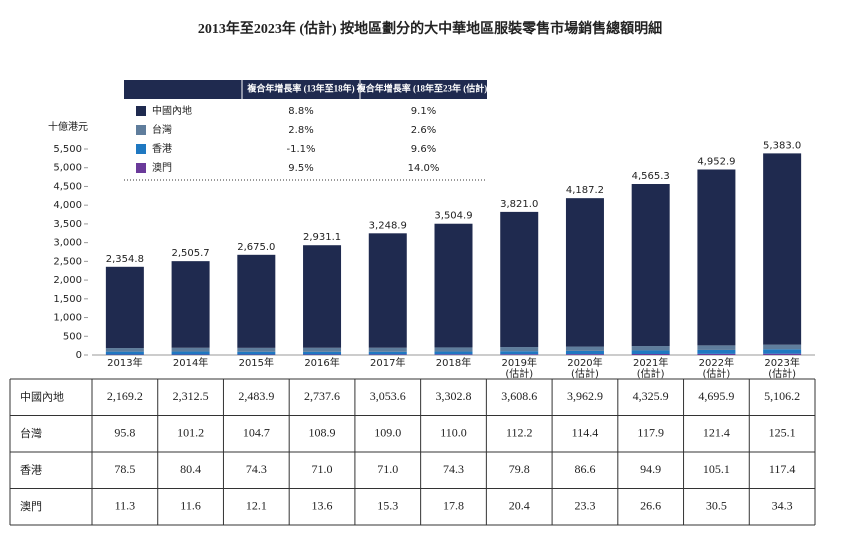  What do you see at coordinates (651, 396) in the screenshot?
I see `table-cell: 4,325.9` at bounding box center [651, 396].